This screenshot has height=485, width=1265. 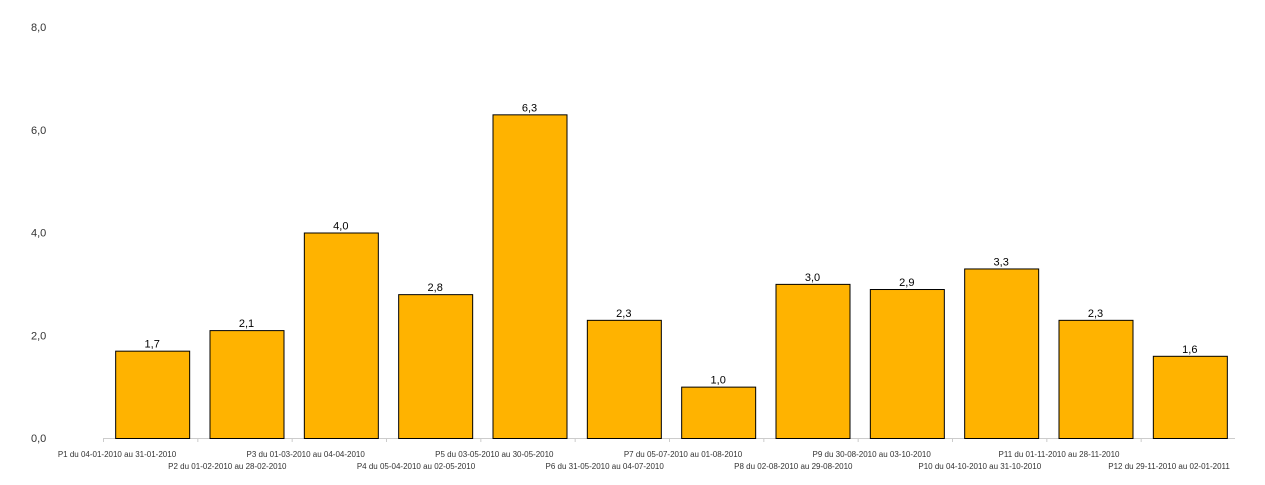 I want to click on y-tick-label: 6,0, so click(x=38, y=131).